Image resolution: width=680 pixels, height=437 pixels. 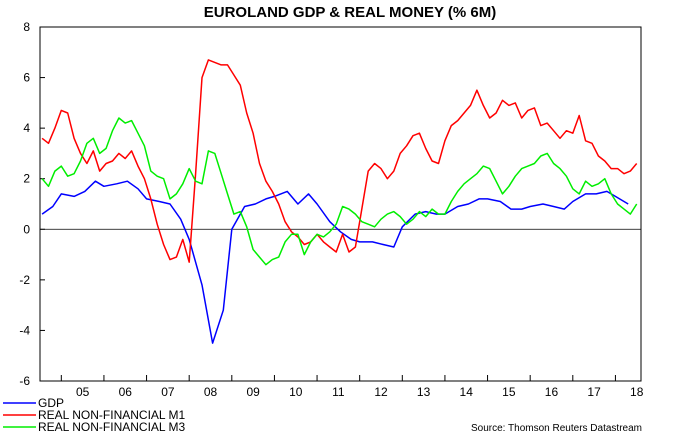 I want to click on x-tick-label: 14, so click(x=467, y=392).